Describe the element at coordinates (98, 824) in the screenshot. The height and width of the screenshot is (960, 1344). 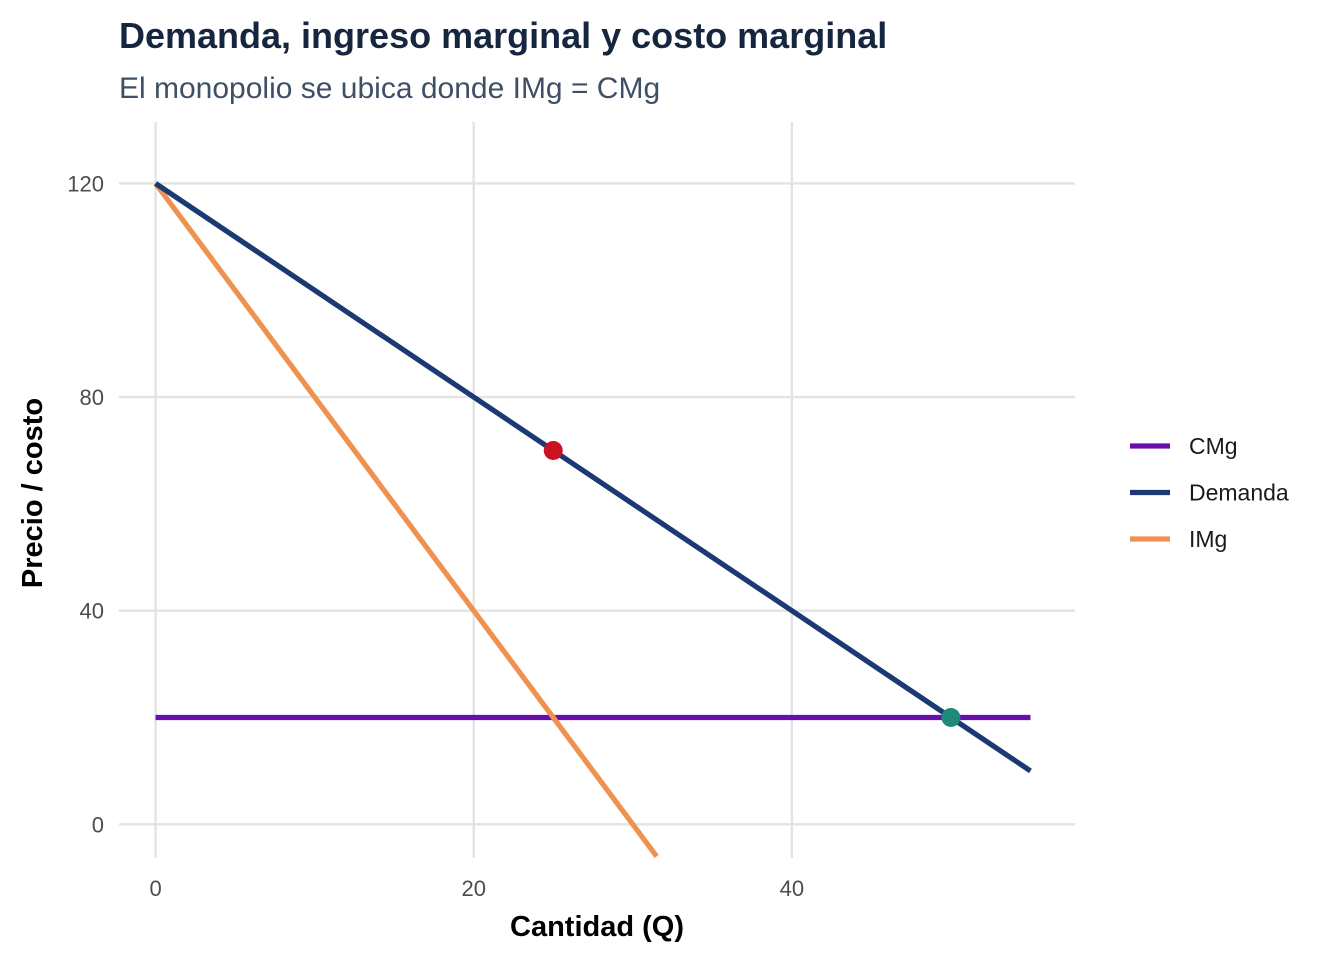
I see `y-tick-label: 0` at that location.